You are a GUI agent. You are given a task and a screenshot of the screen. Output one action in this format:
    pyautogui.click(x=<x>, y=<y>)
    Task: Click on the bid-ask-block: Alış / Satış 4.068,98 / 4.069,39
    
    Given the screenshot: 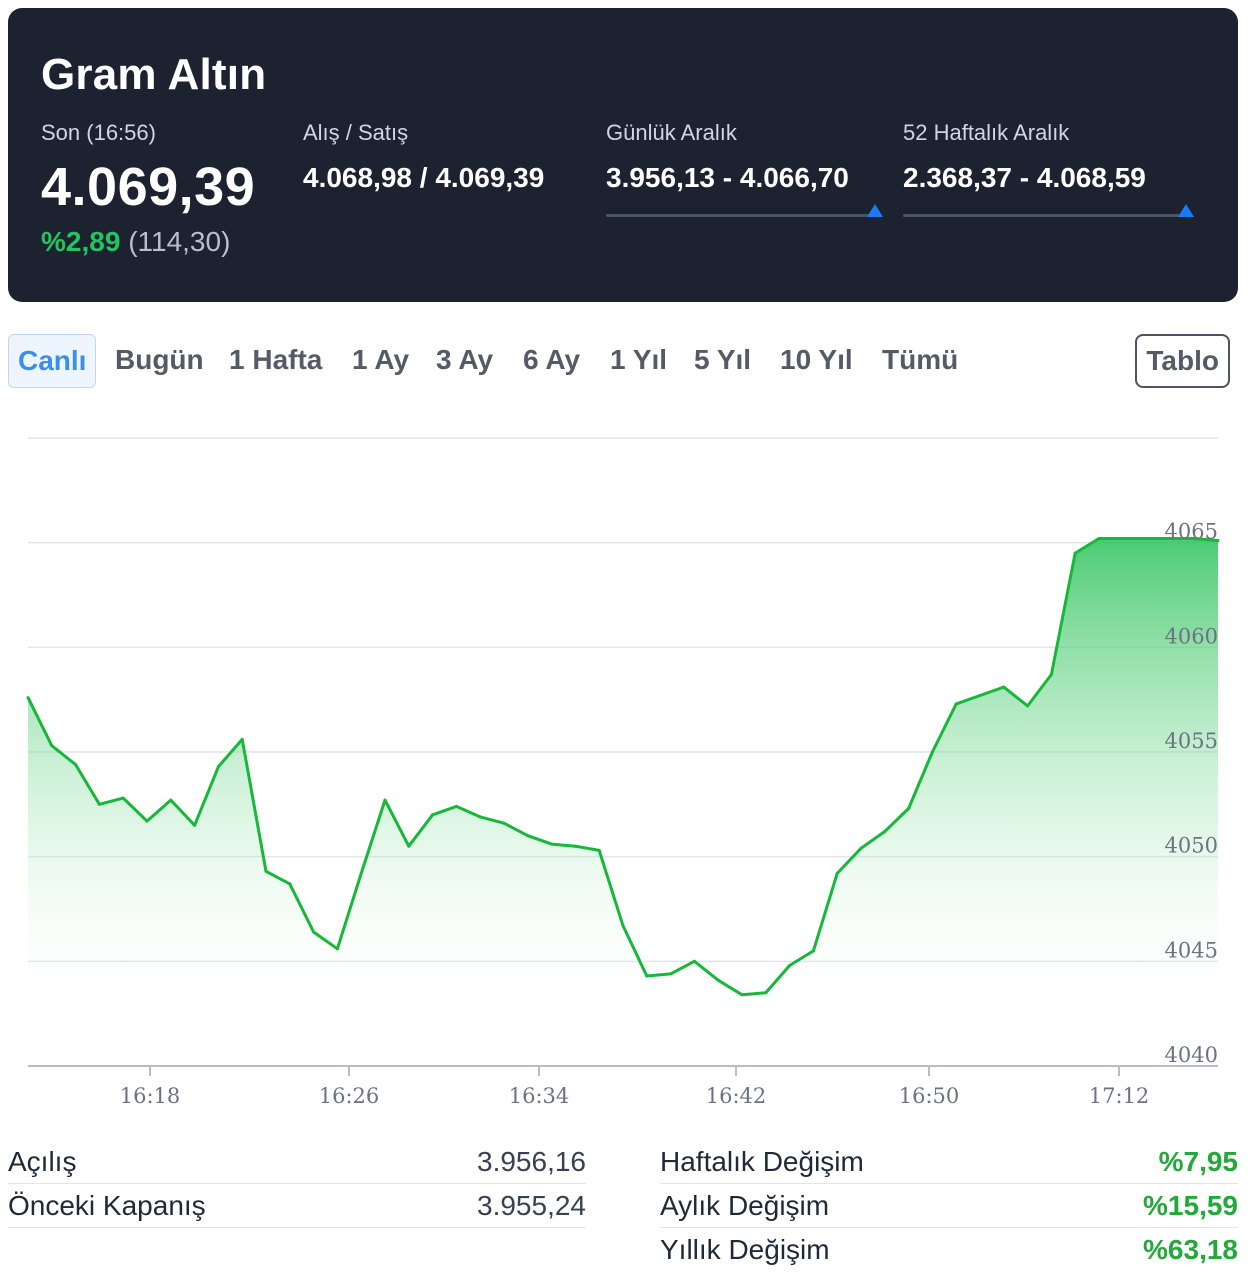 What is the action you would take?
    pyautogui.click(x=423, y=157)
    